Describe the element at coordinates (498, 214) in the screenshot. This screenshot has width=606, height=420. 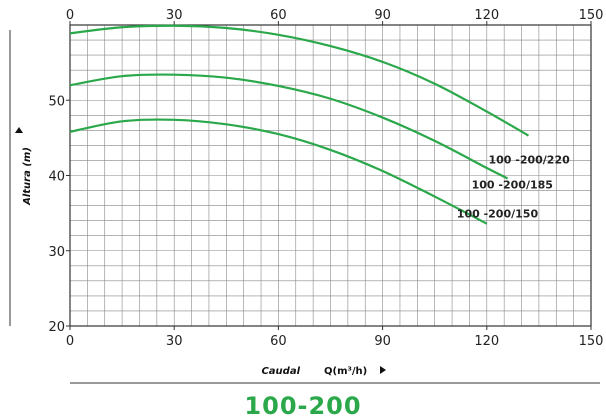
I see `series-label: 100 -200/150` at that location.